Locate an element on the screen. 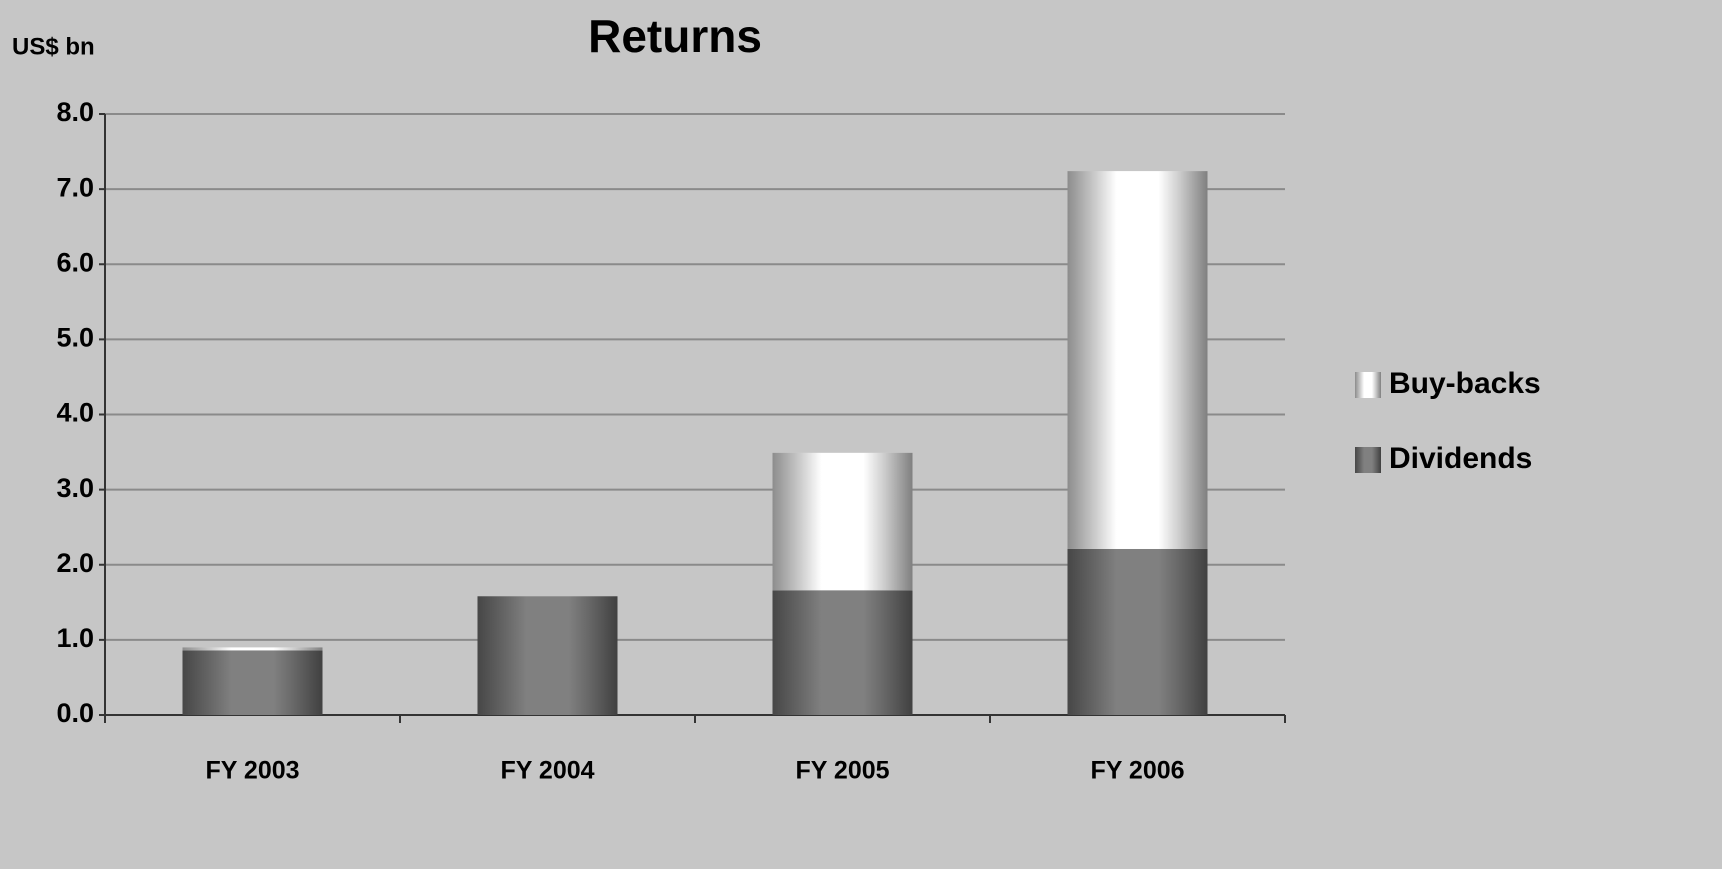  x-tick-label: FY 2006 is located at coordinates (1137, 771).